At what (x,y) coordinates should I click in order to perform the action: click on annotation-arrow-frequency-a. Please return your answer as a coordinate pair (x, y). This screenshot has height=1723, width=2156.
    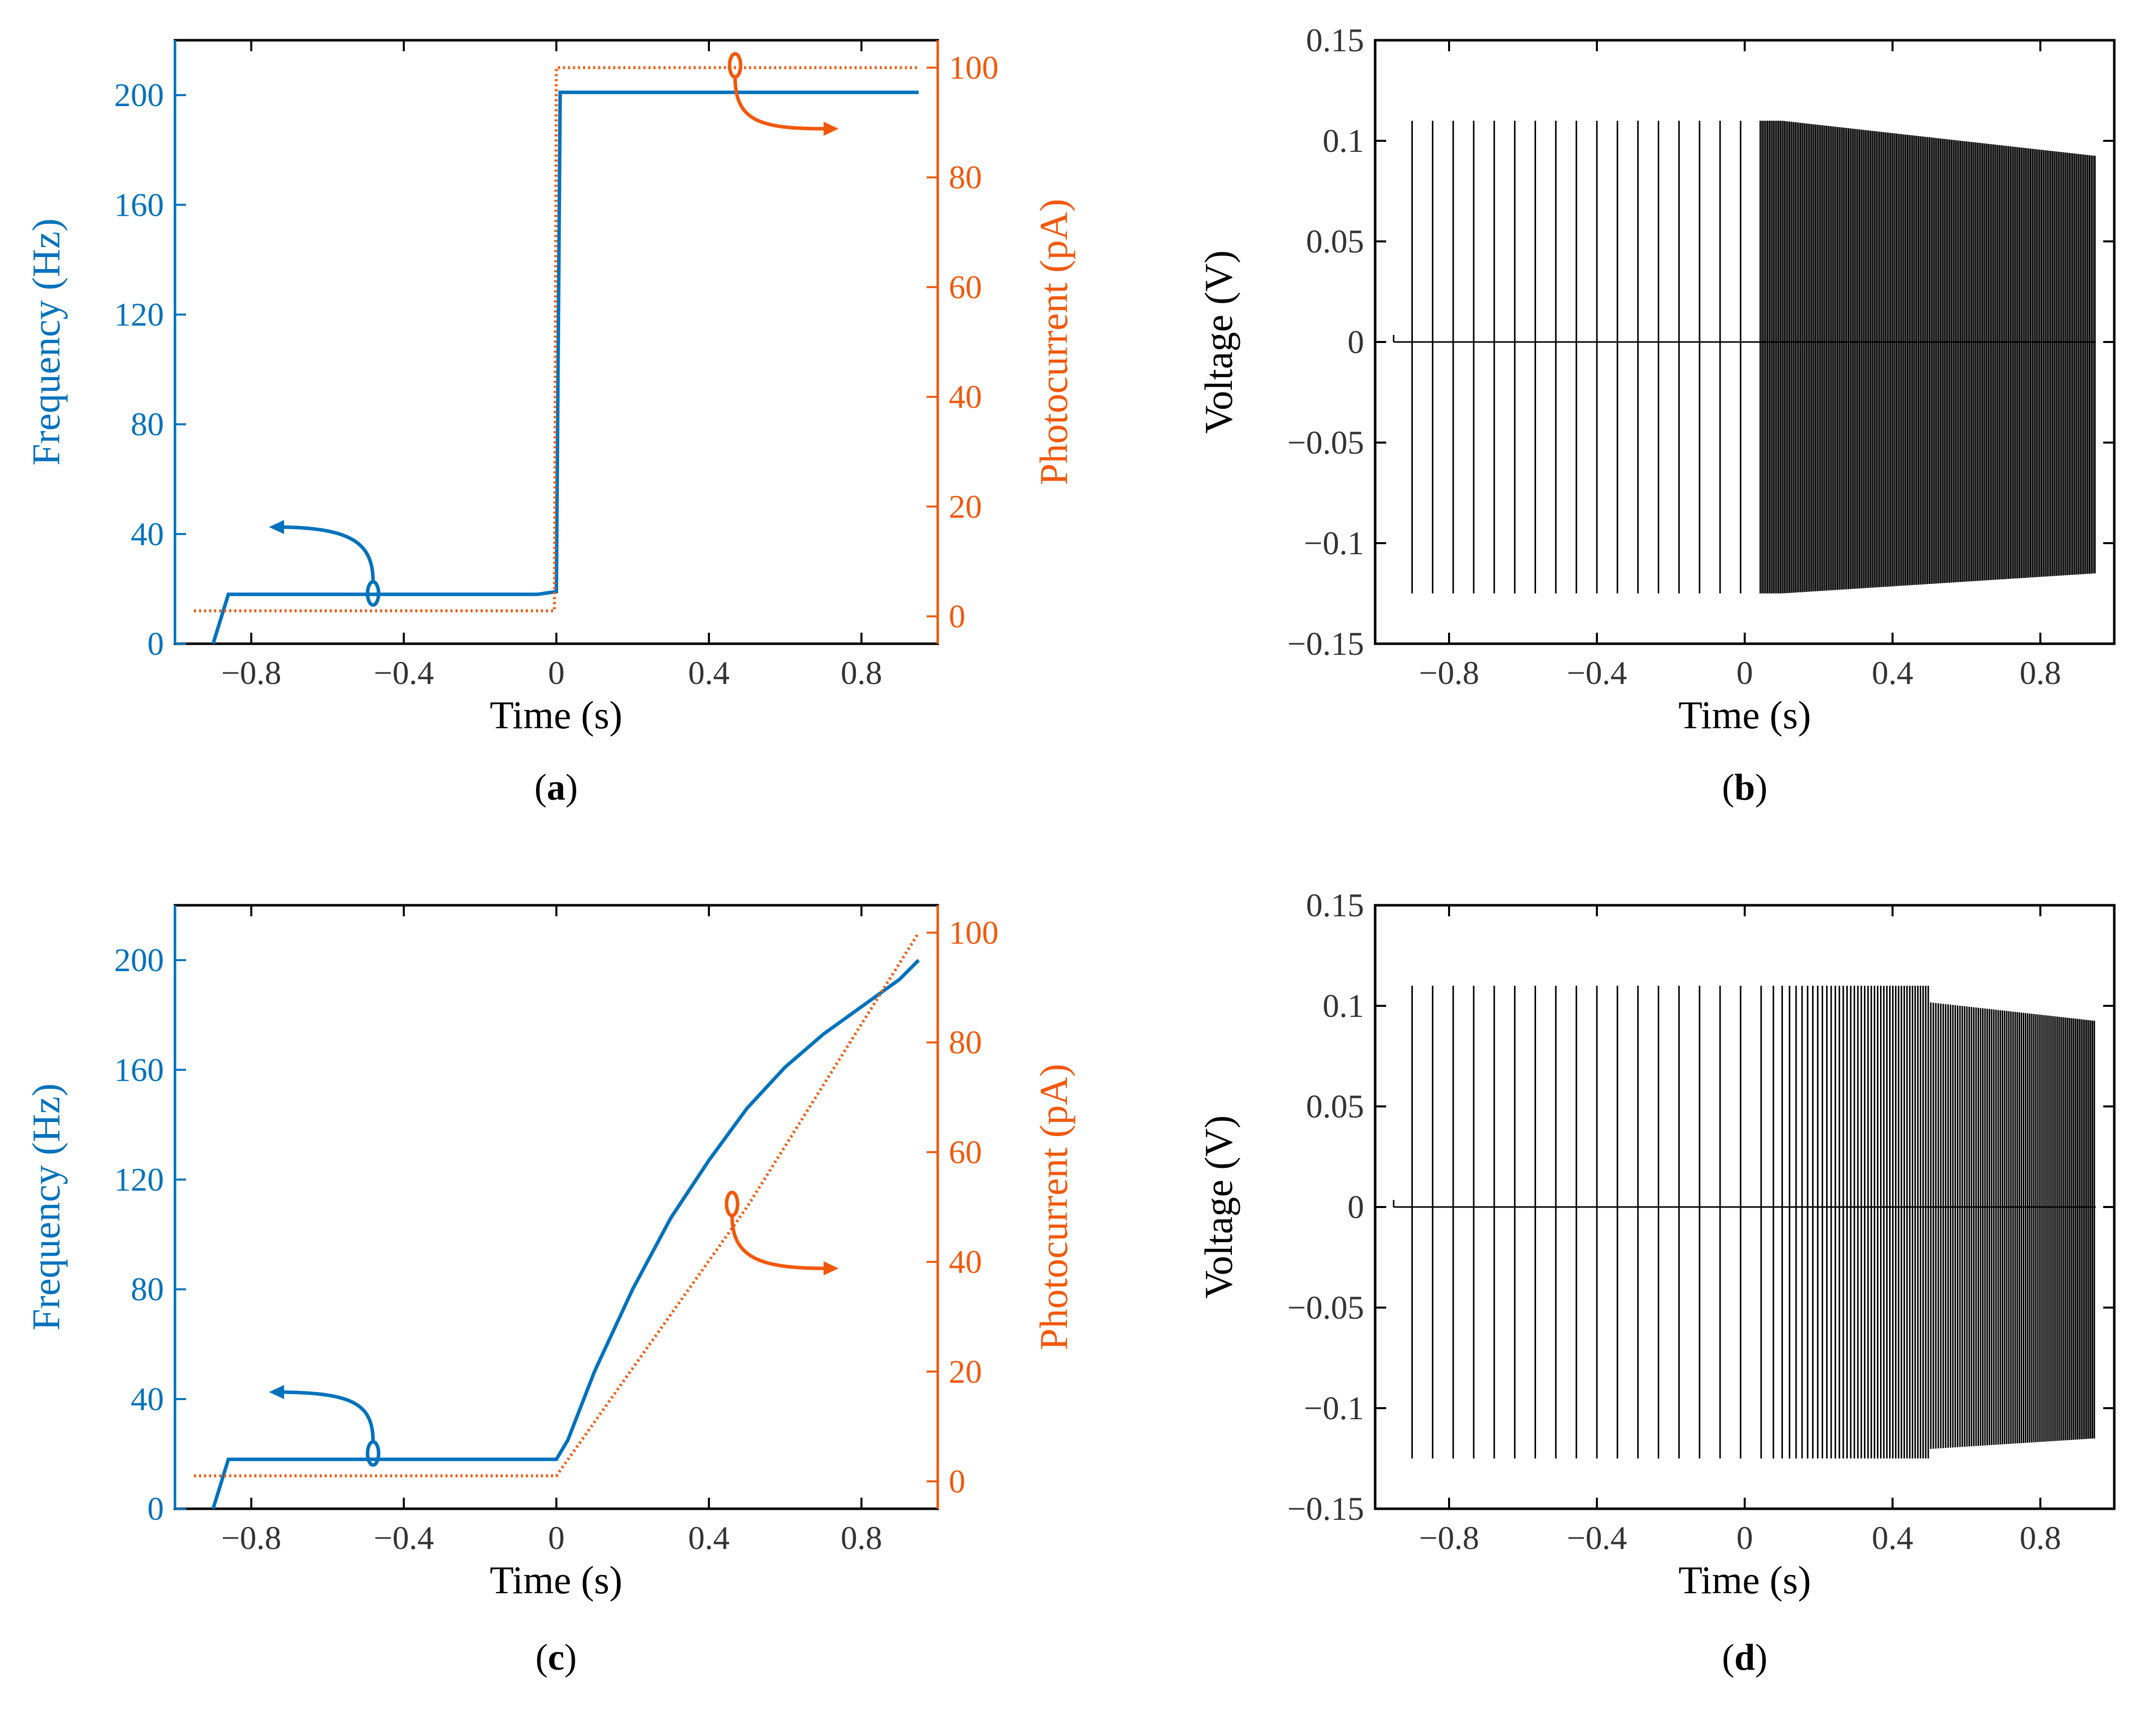
    Looking at the image, I should click on (325, 563).